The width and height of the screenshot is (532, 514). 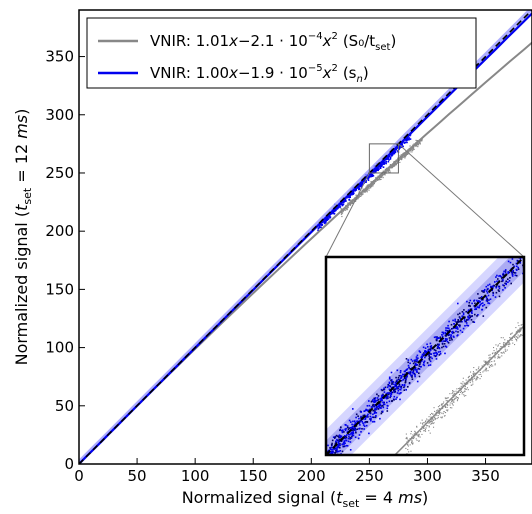 What do you see at coordinates (79, 476) in the screenshot?
I see `x-tick-label: 0` at bounding box center [79, 476].